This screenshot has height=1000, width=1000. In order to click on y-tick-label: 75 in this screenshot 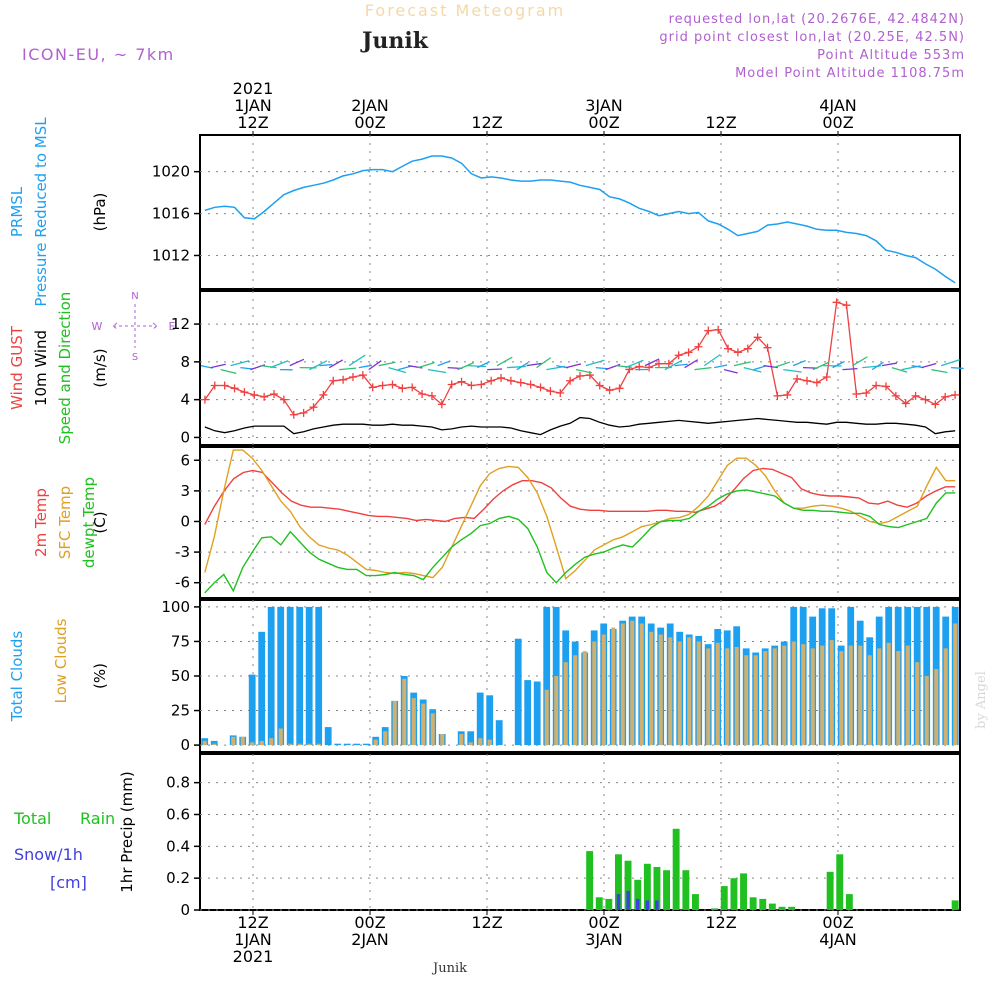, I will do `click(180, 641)`.